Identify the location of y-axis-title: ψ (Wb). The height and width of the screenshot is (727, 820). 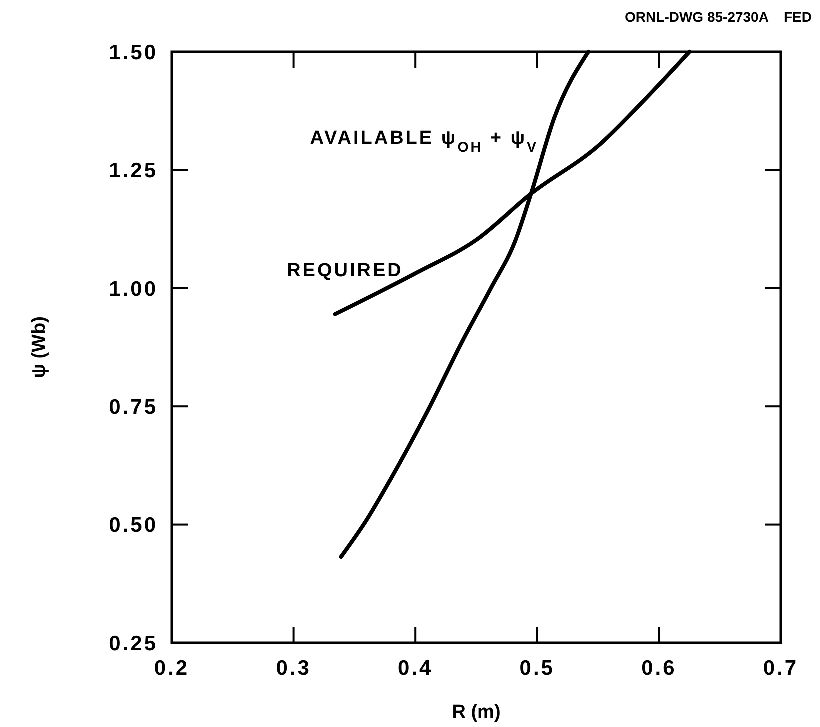
(39, 347).